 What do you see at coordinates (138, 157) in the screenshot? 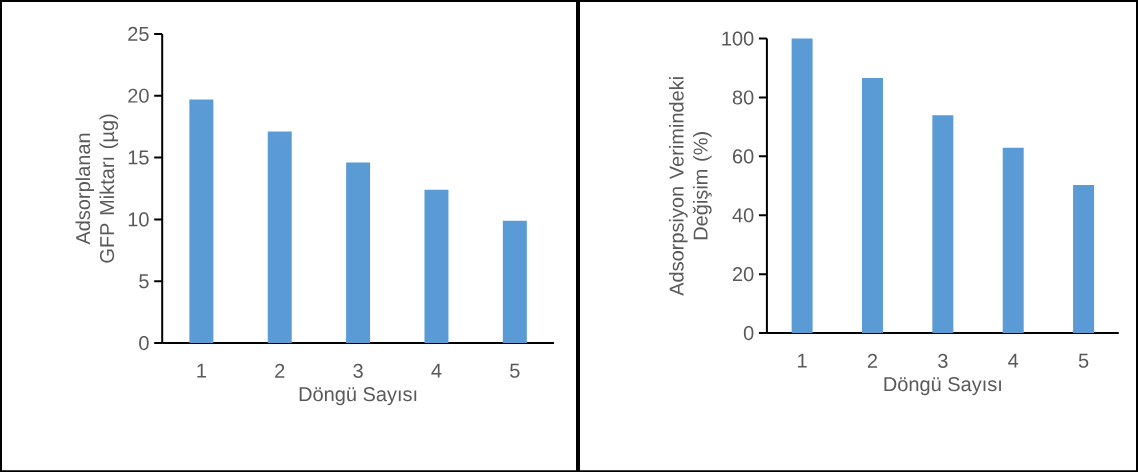
I see `y-tick-label: 15` at bounding box center [138, 157].